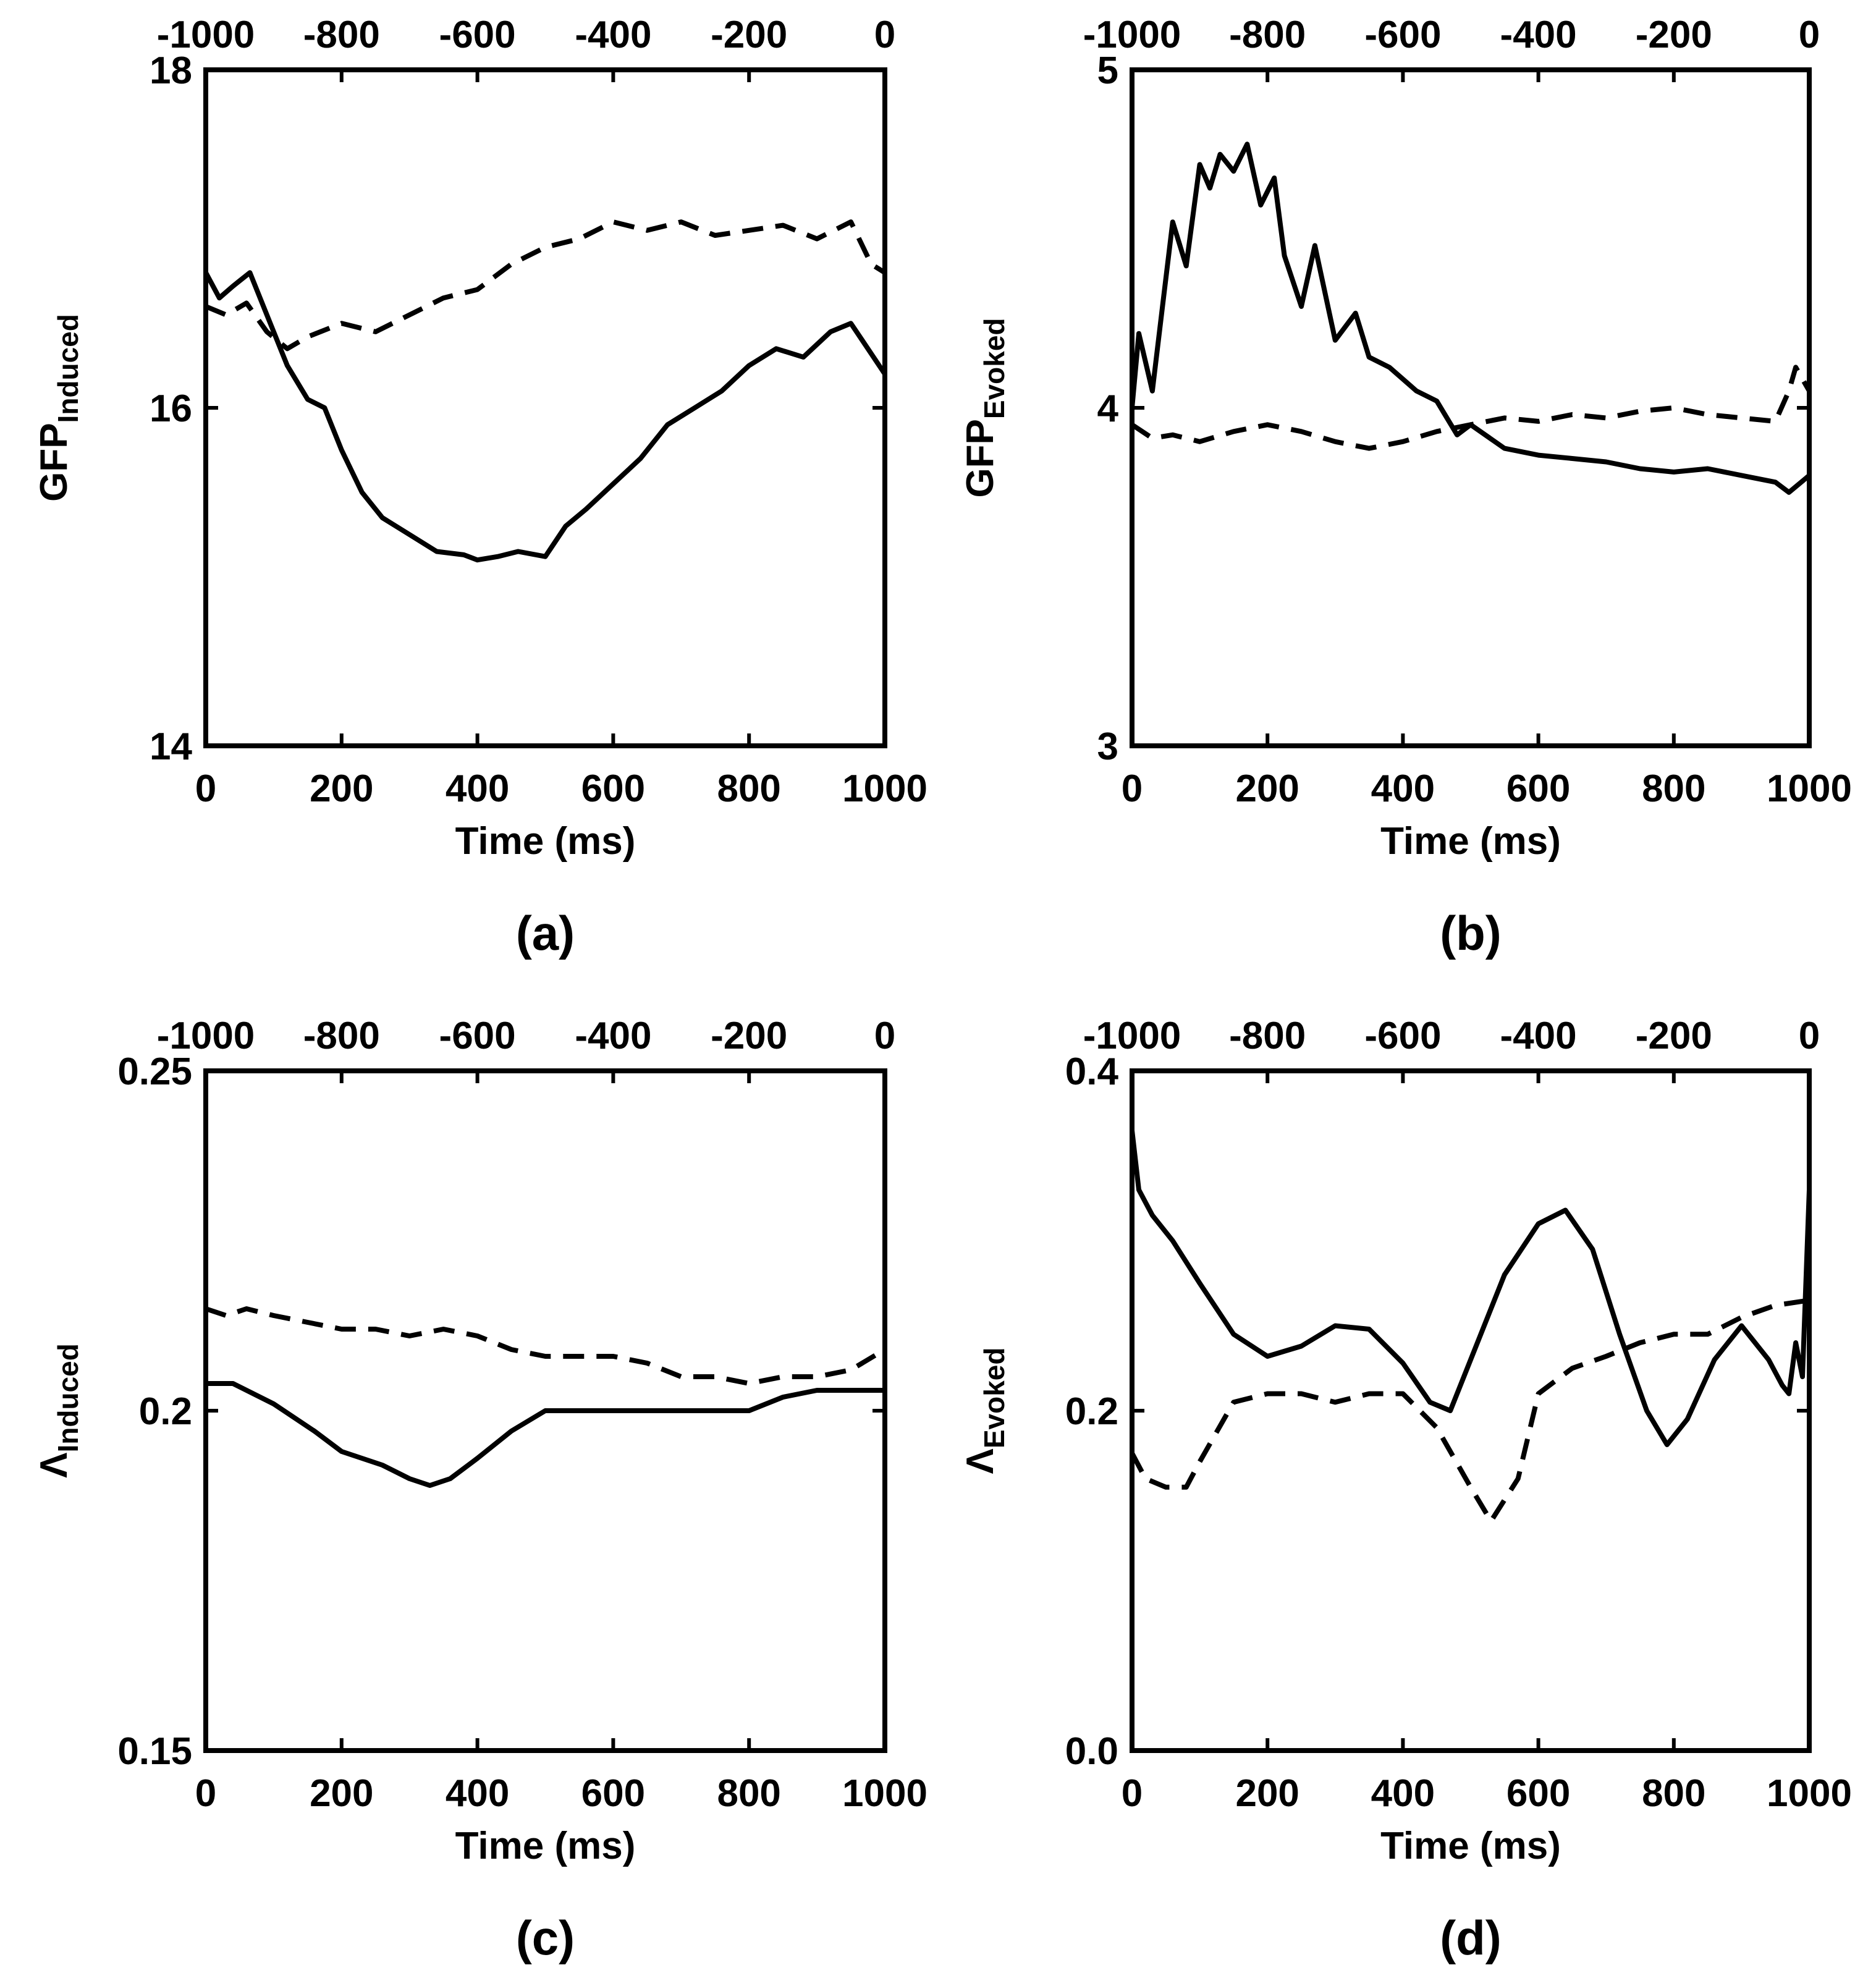 This screenshot has height=1973, width=1876. Describe the element at coordinates (154, 1751) in the screenshot. I see `y-tick-label: 0.15` at that location.